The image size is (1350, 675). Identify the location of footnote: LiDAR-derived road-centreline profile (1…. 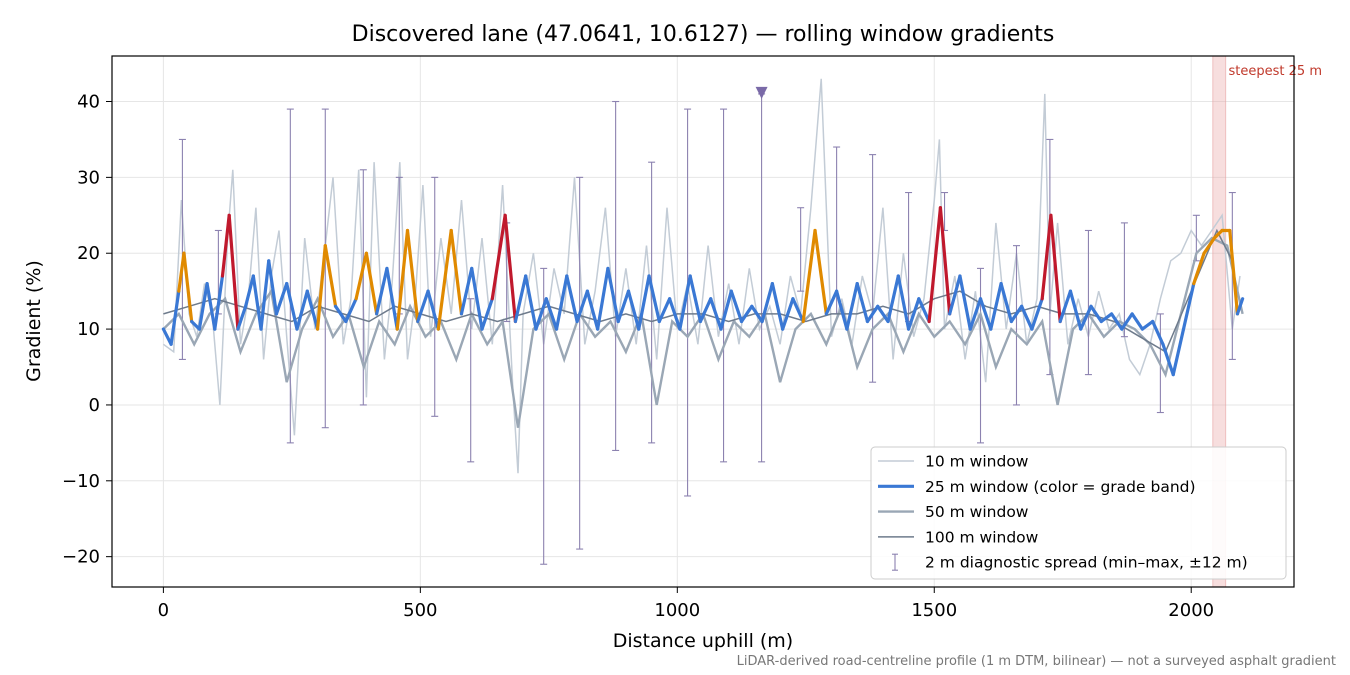
(1036, 661).